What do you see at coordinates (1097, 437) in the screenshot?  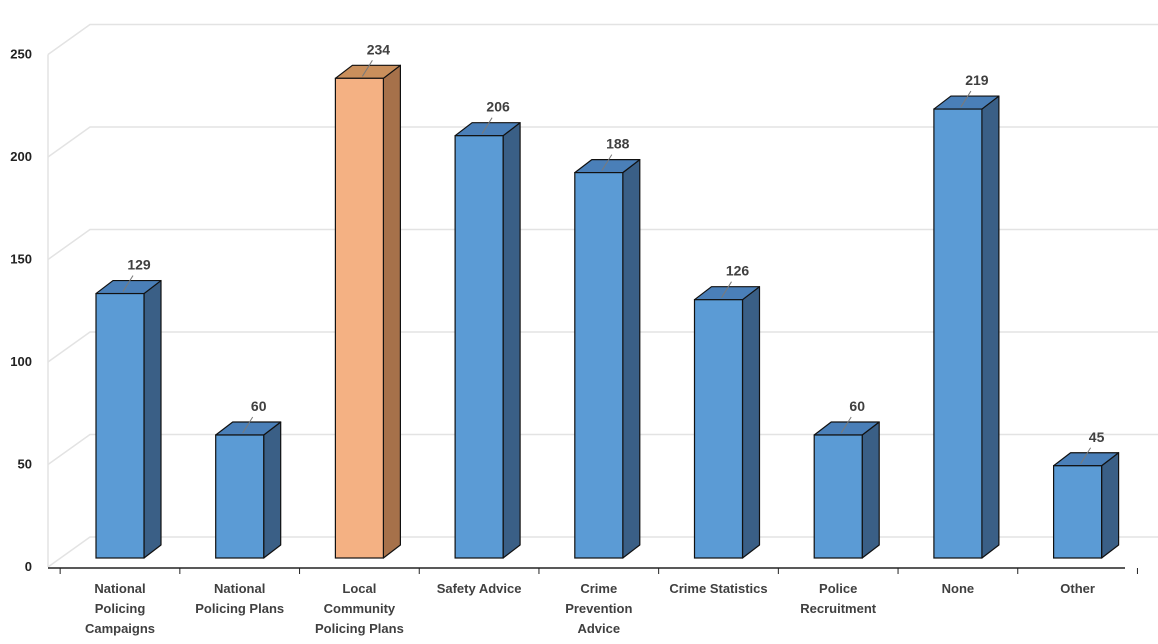 I see `data-label: 45` at bounding box center [1097, 437].